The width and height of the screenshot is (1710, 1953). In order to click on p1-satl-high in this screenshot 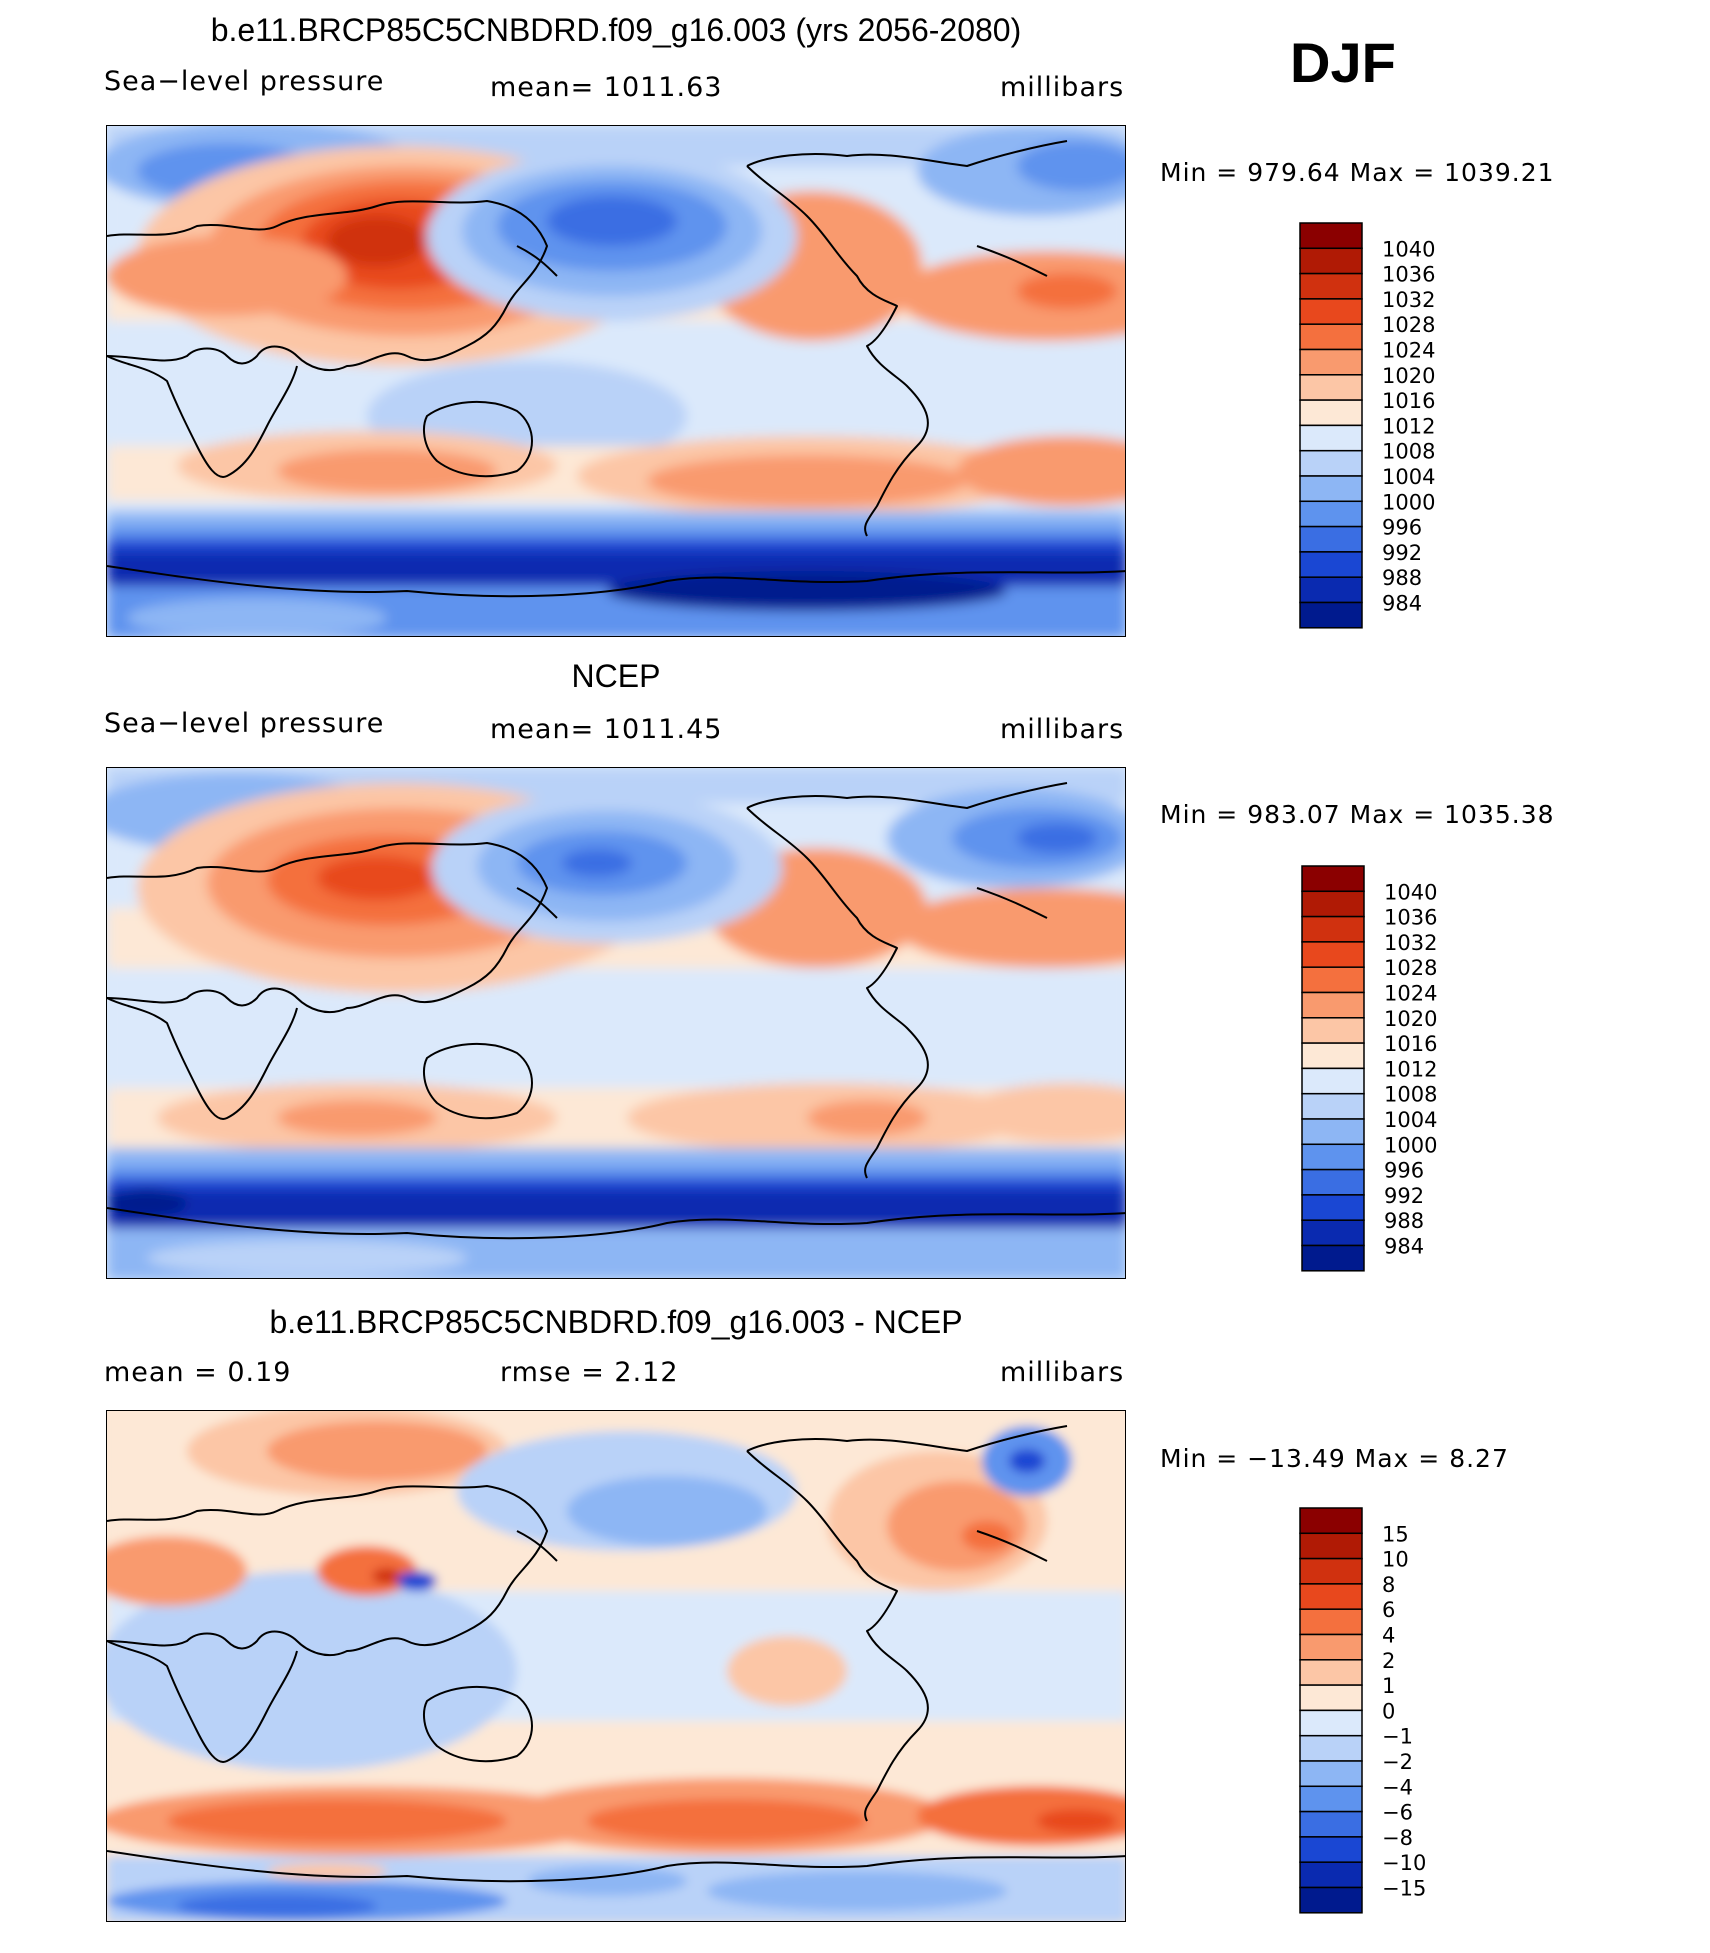, I will do `click(1041, 471)`.